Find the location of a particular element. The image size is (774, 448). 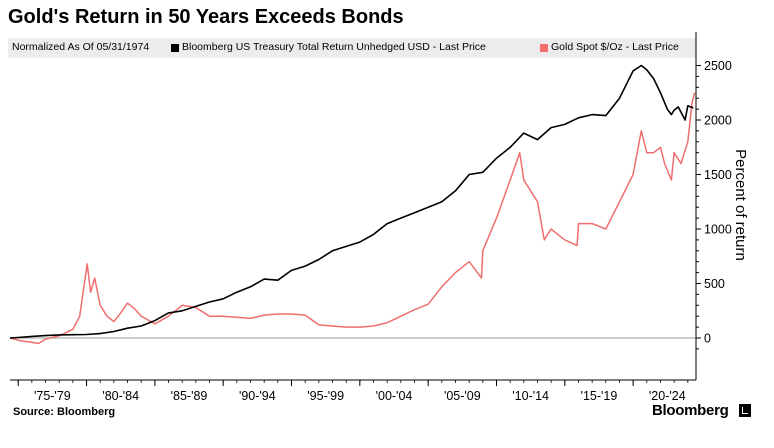

legend-swatch-treasury is located at coordinates (175, 48).